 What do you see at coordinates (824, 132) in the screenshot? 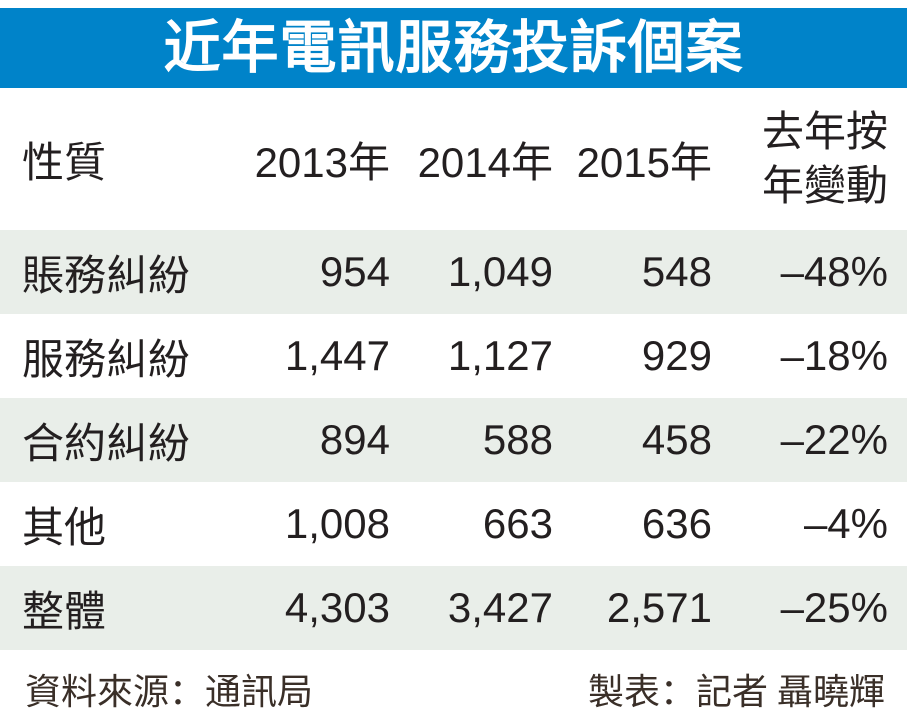
I see `column-header-change-line1: 去年按` at bounding box center [824, 132].